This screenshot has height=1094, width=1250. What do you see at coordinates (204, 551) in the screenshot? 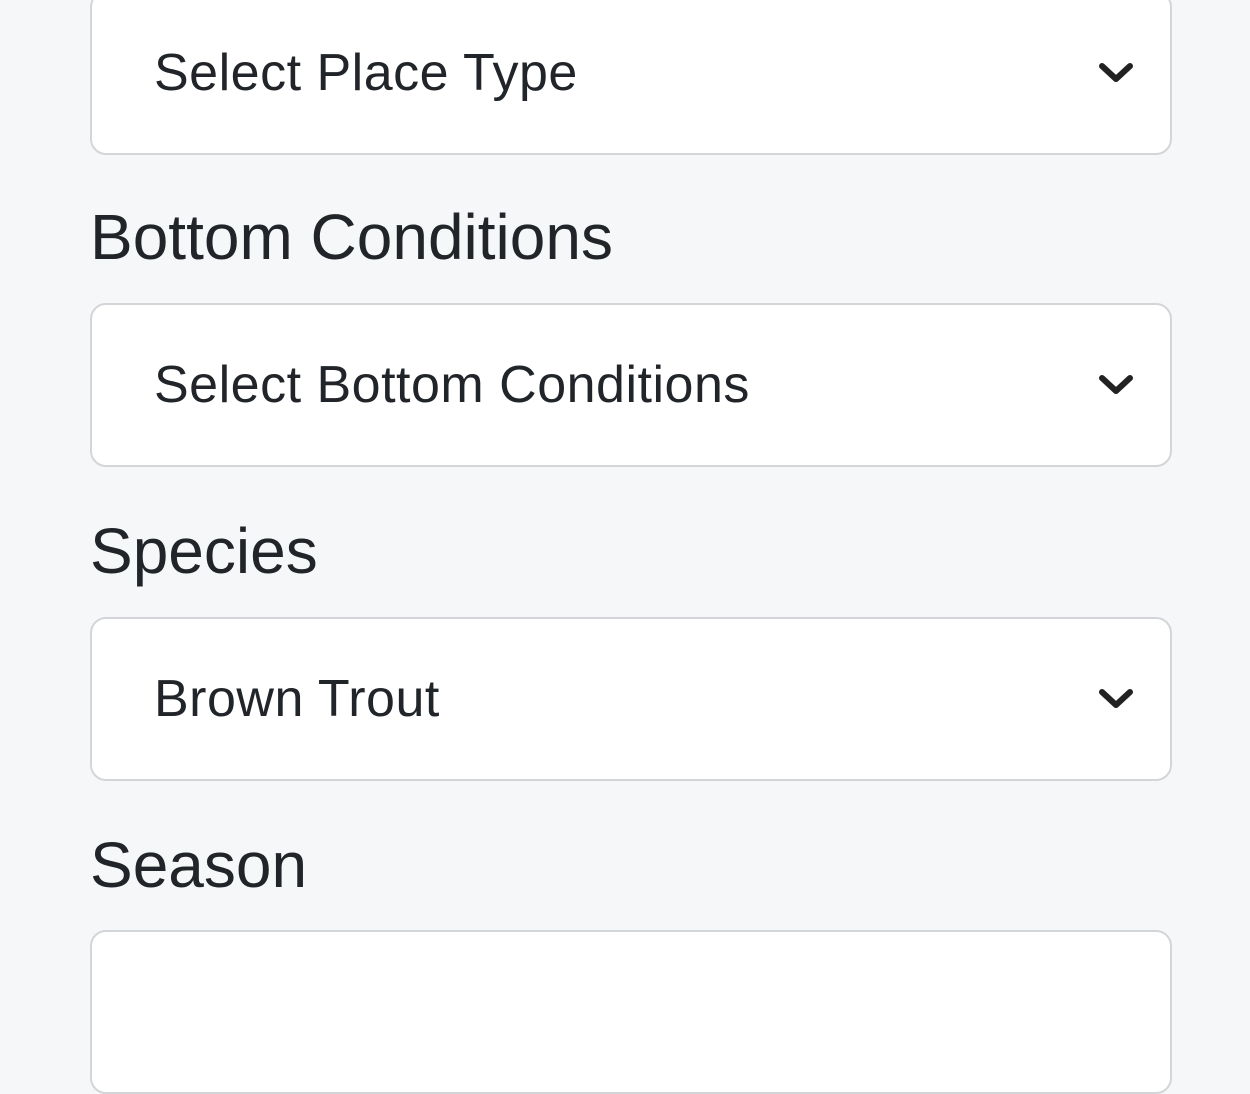
I see `species-label: Species` at bounding box center [204, 551].